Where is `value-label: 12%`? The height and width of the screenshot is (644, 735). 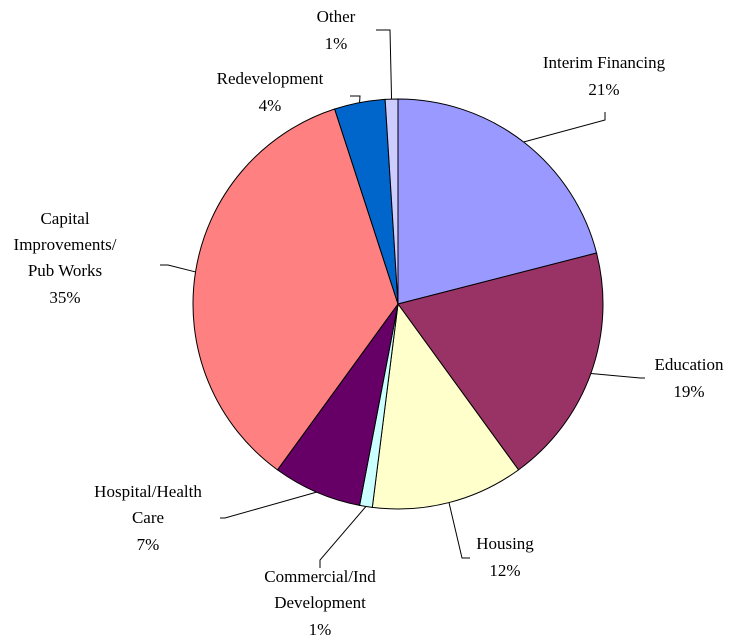
value-label: 12% is located at coordinates (504, 570).